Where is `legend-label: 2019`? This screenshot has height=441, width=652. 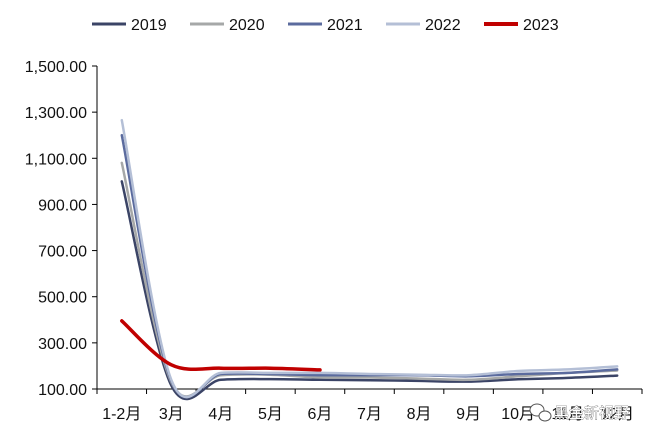
legend-label: 2019 is located at coordinates (149, 25).